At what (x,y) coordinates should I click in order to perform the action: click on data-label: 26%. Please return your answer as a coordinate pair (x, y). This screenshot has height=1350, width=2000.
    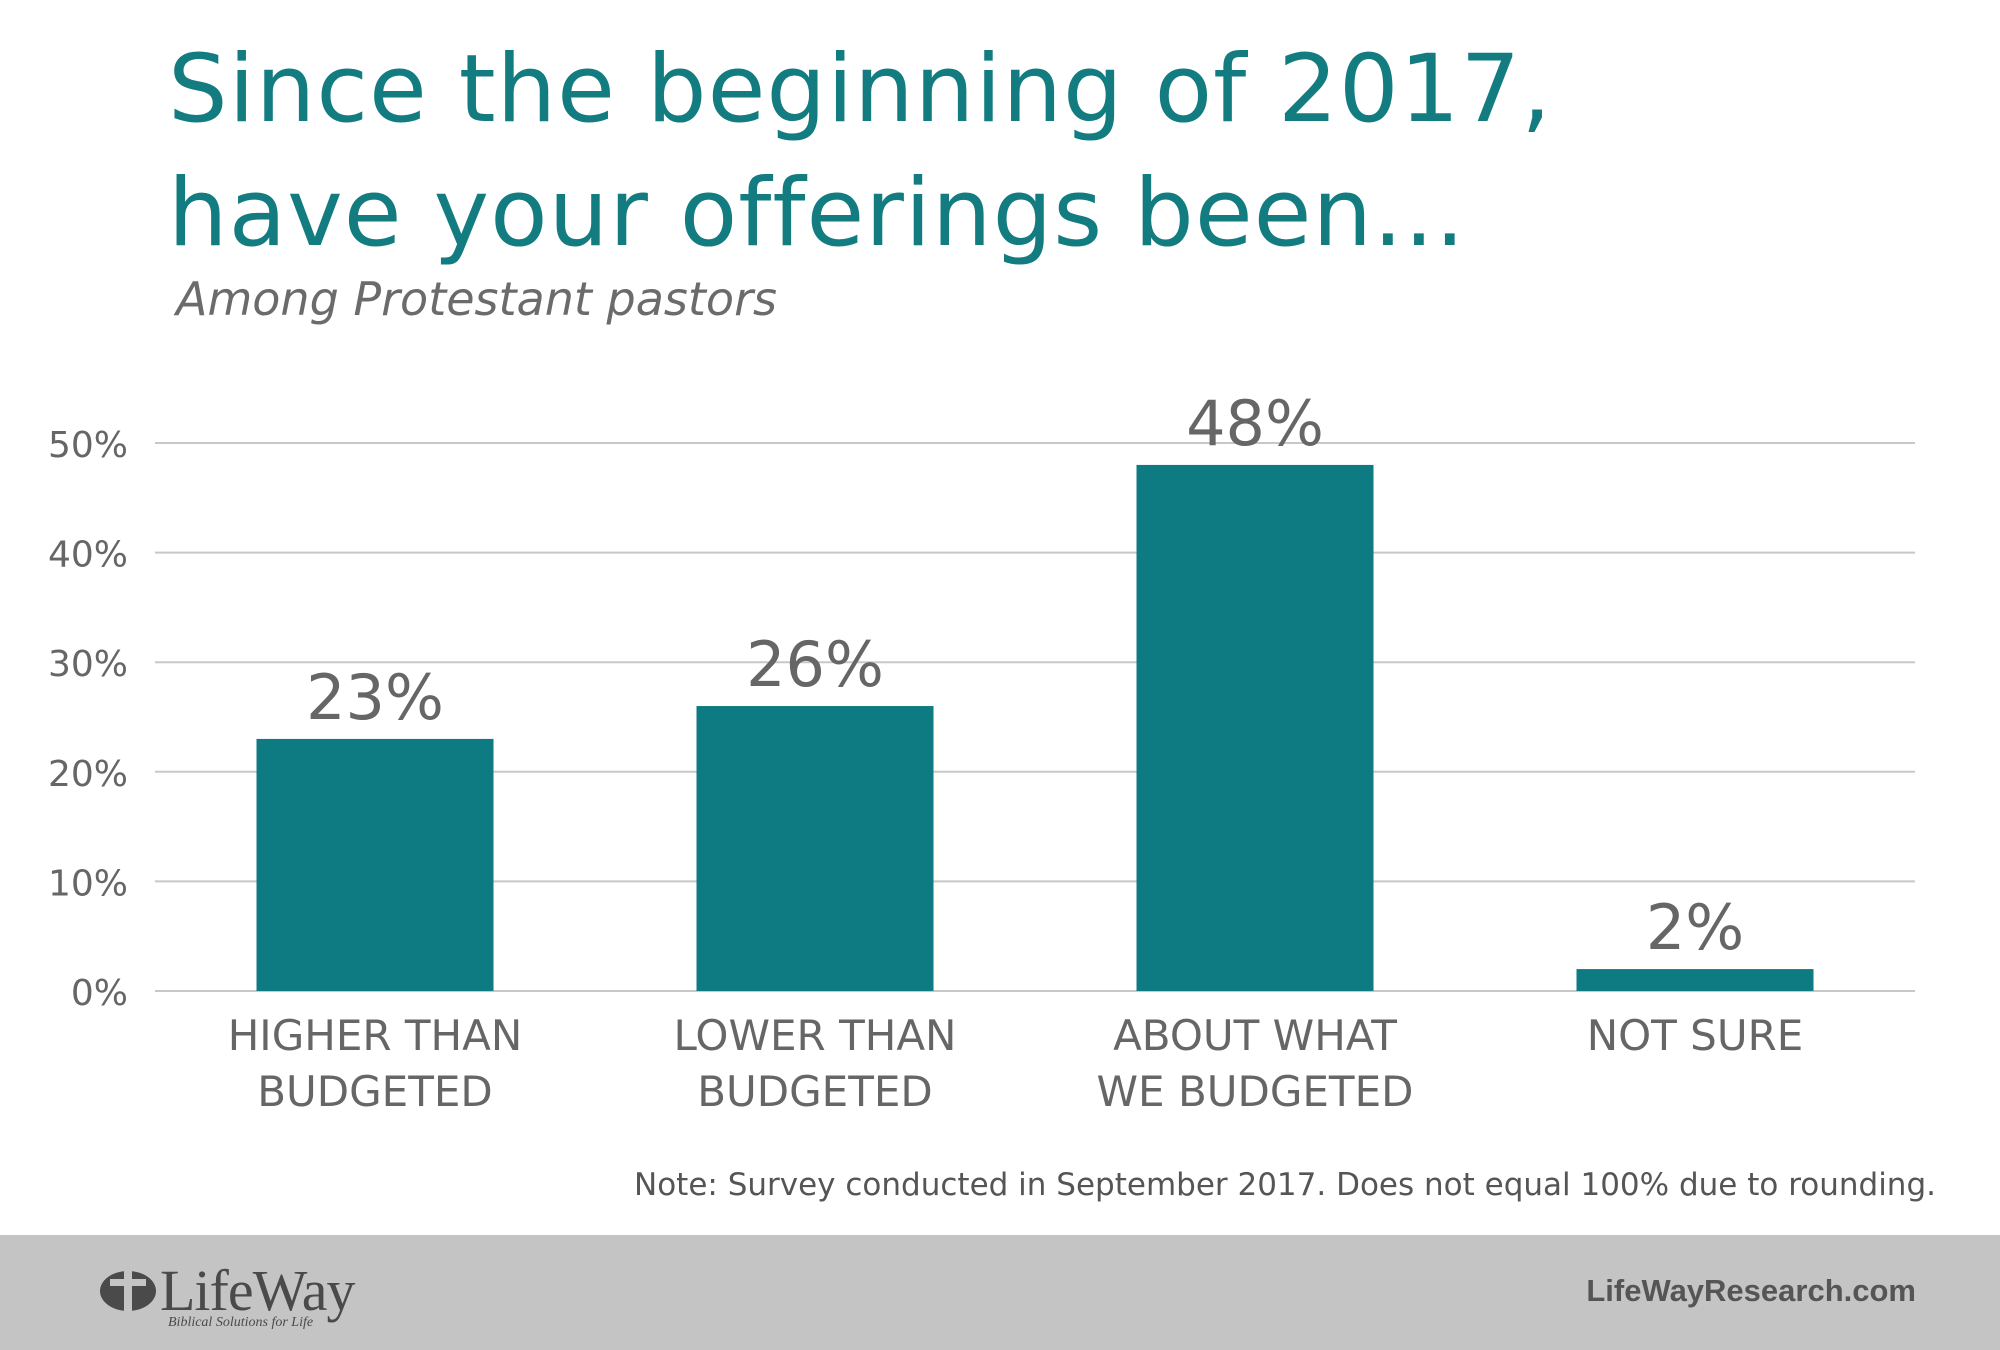
    Looking at the image, I should click on (815, 664).